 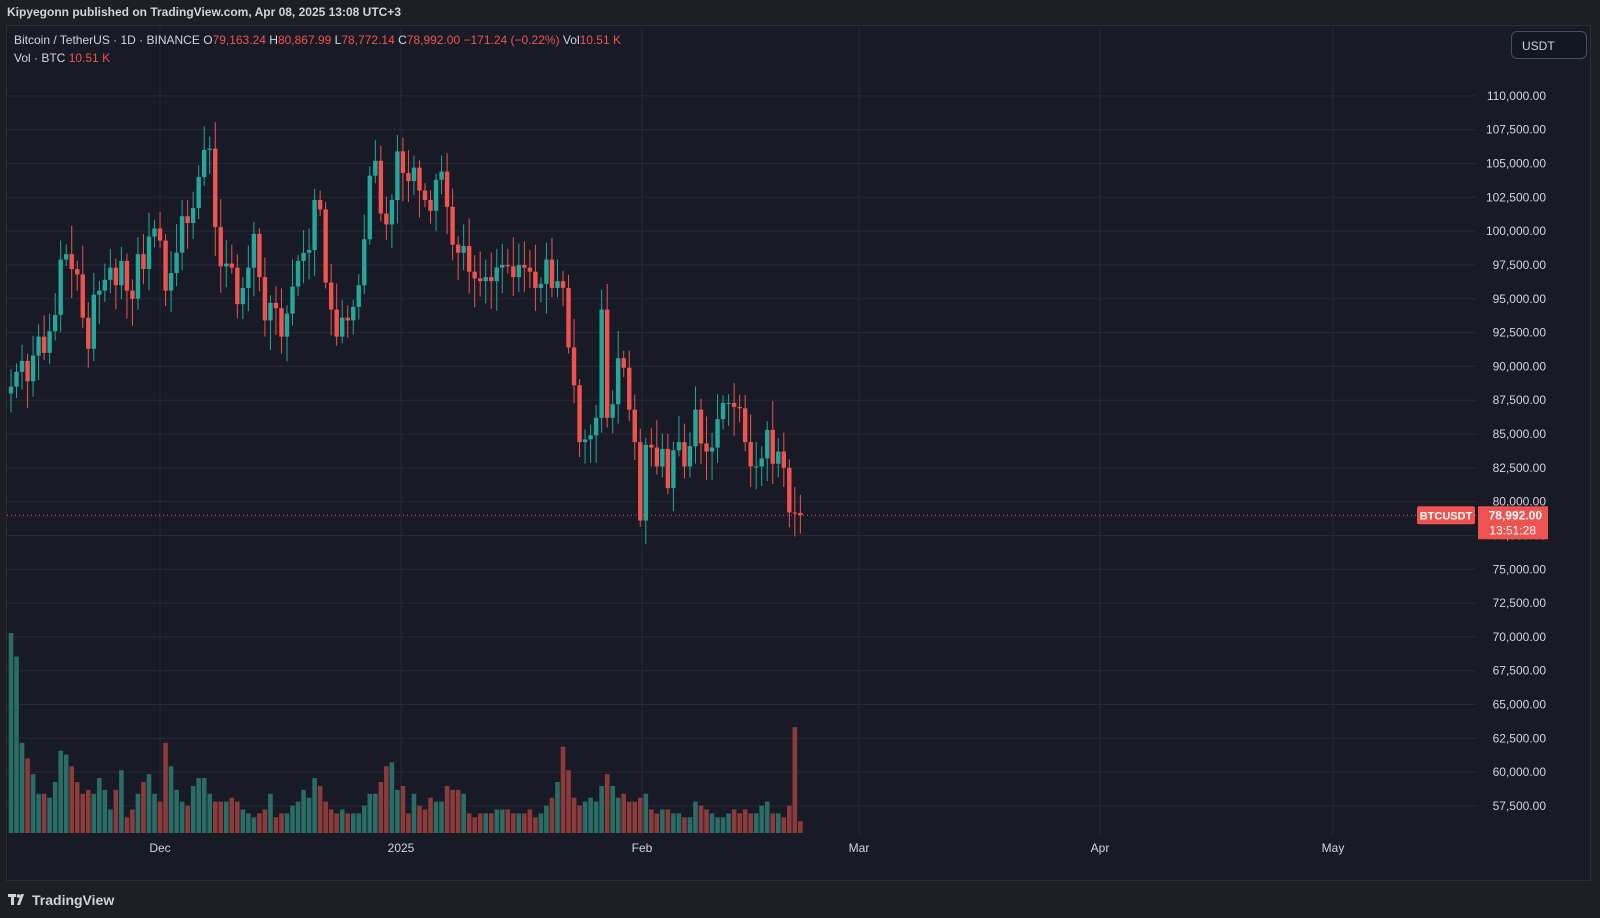 What do you see at coordinates (1513, 523) in the screenshot?
I see `price-tag` at bounding box center [1513, 523].